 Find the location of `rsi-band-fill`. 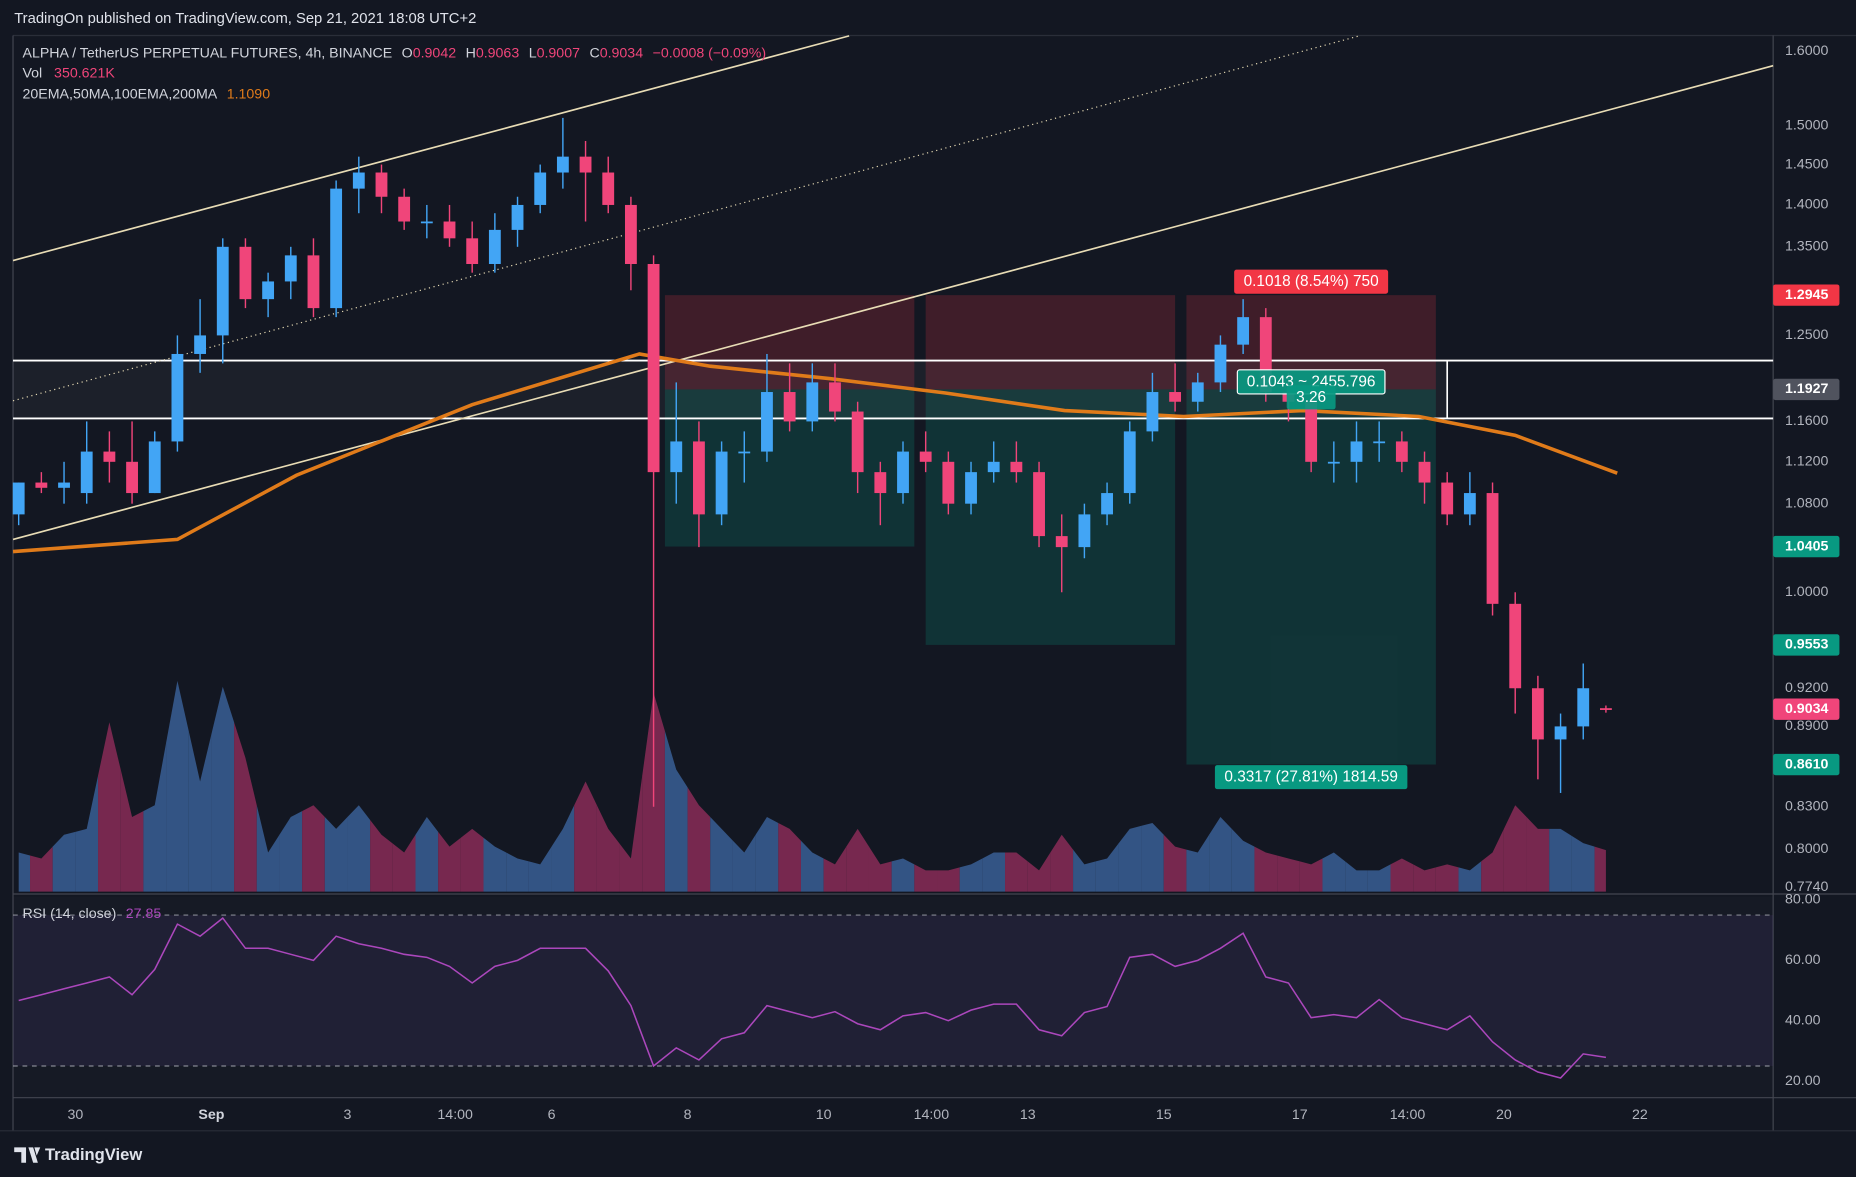

rsi-band-fill is located at coordinates (893, 990).